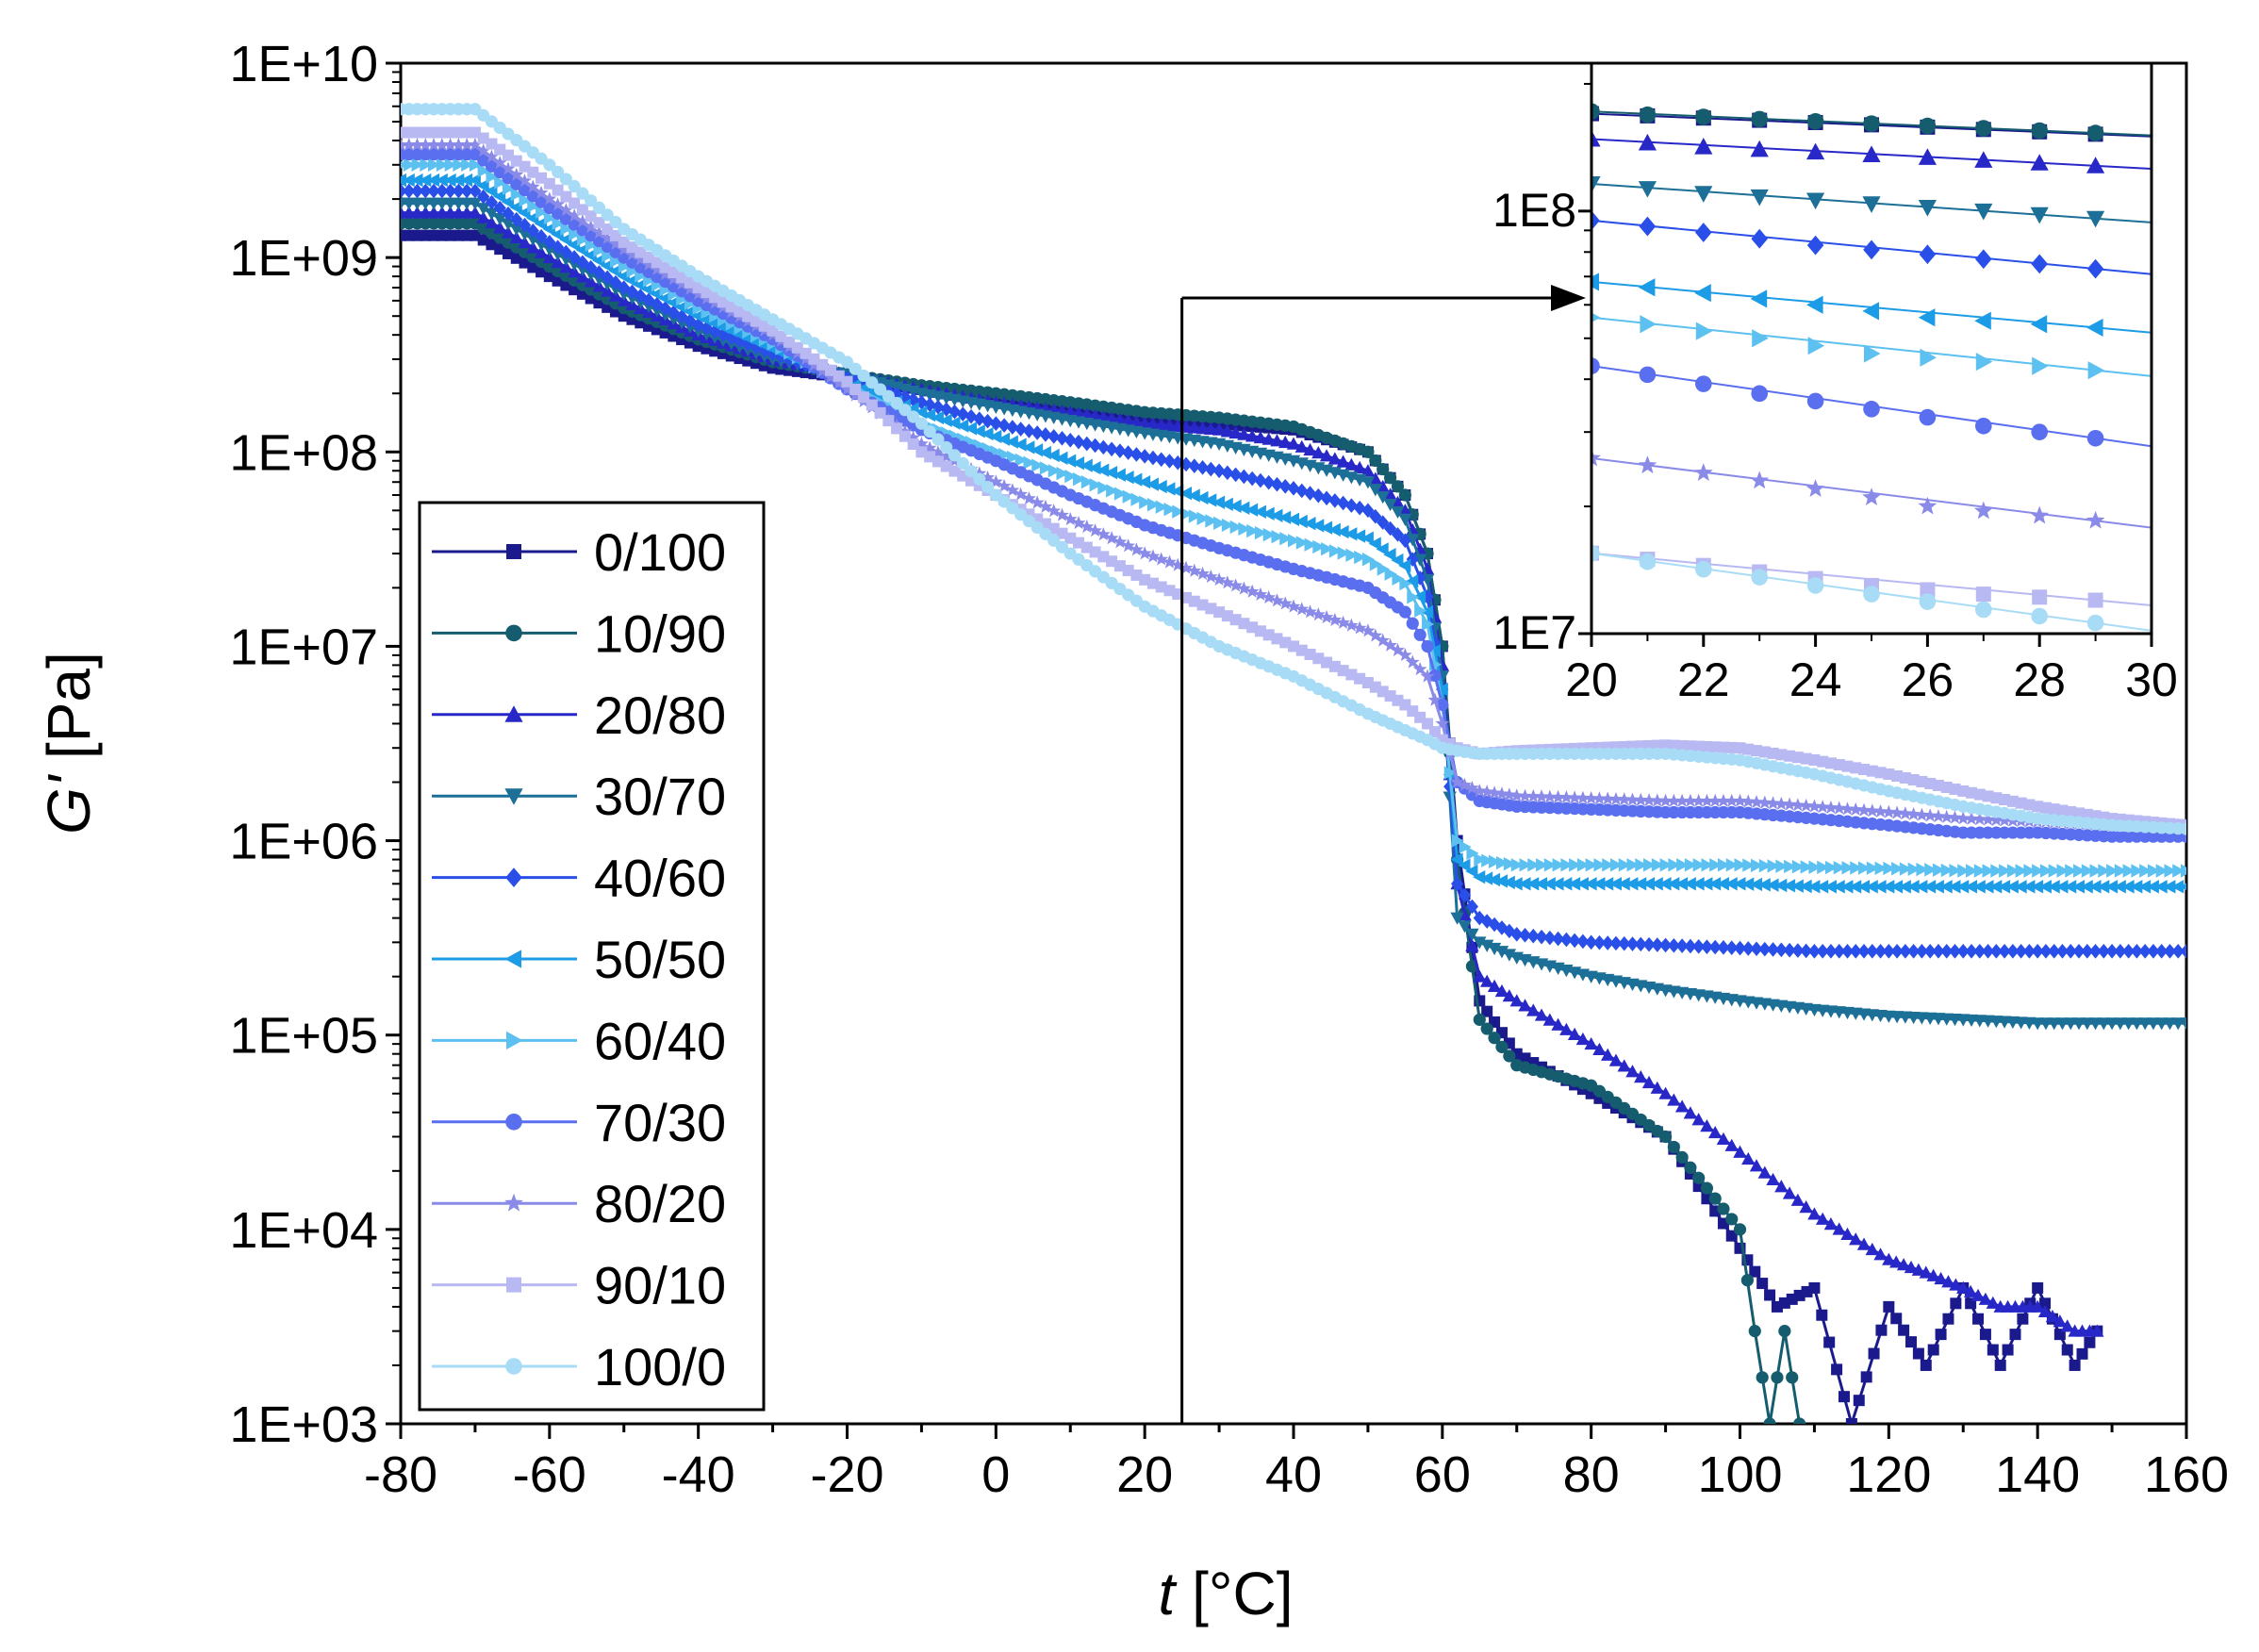 The width and height of the screenshot is (2259, 1652). What do you see at coordinates (660, 1366) in the screenshot?
I see `legend-label: 100/0` at bounding box center [660, 1366].